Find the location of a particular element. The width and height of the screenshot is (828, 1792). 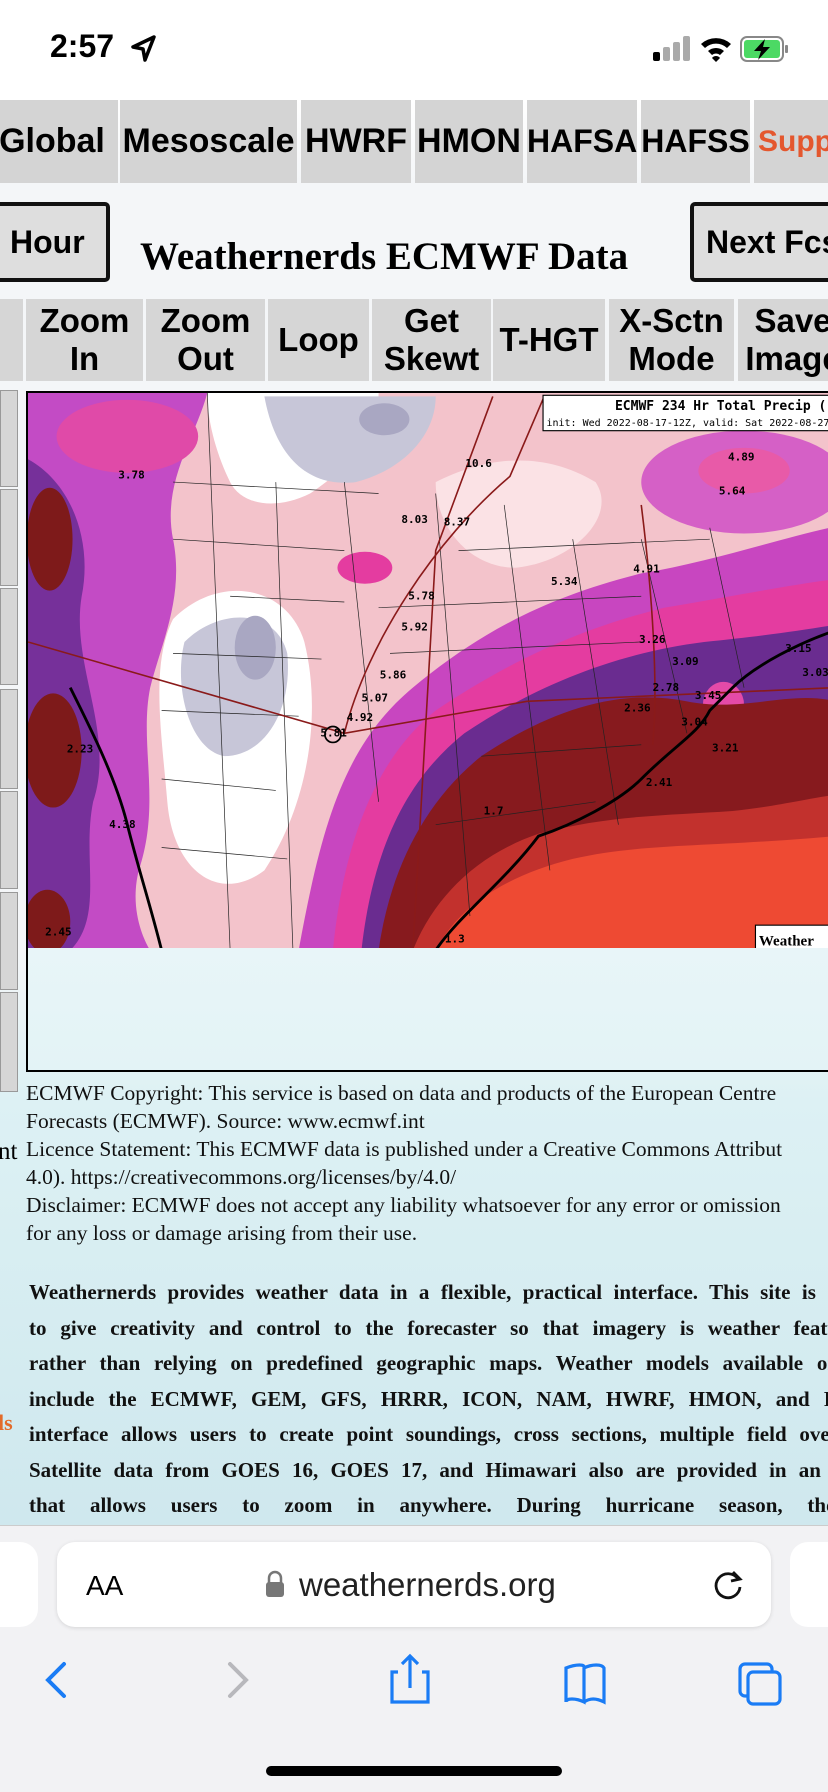

map-value-label: 3.21 is located at coordinates (725, 748).